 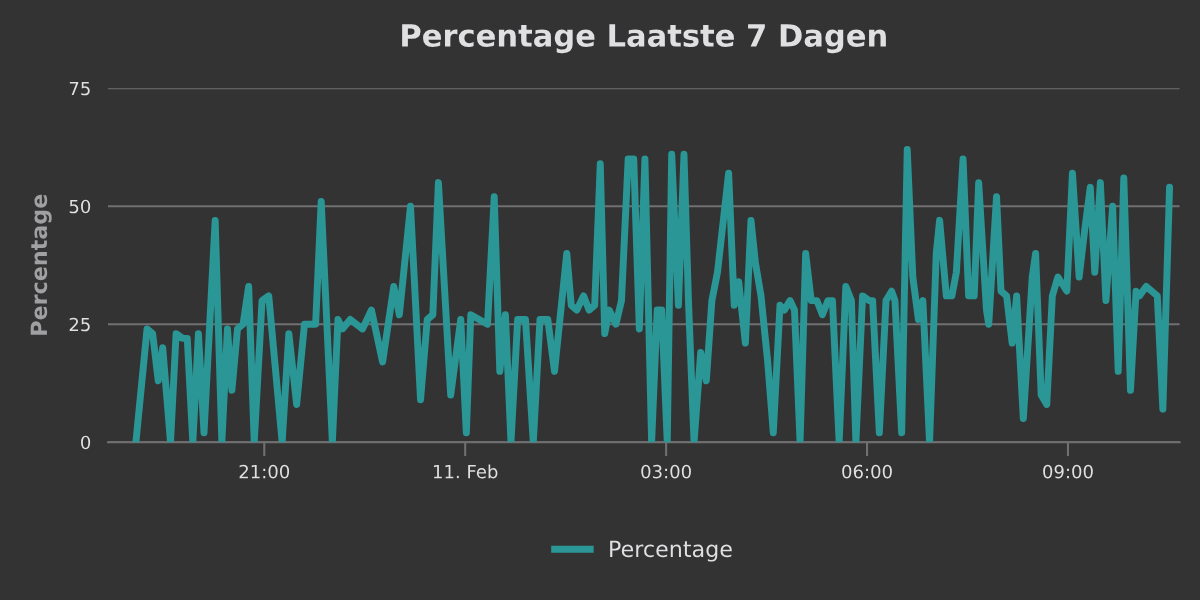 I want to click on chart-title: Percentage Laatste 7 Dagen, so click(x=644, y=39).